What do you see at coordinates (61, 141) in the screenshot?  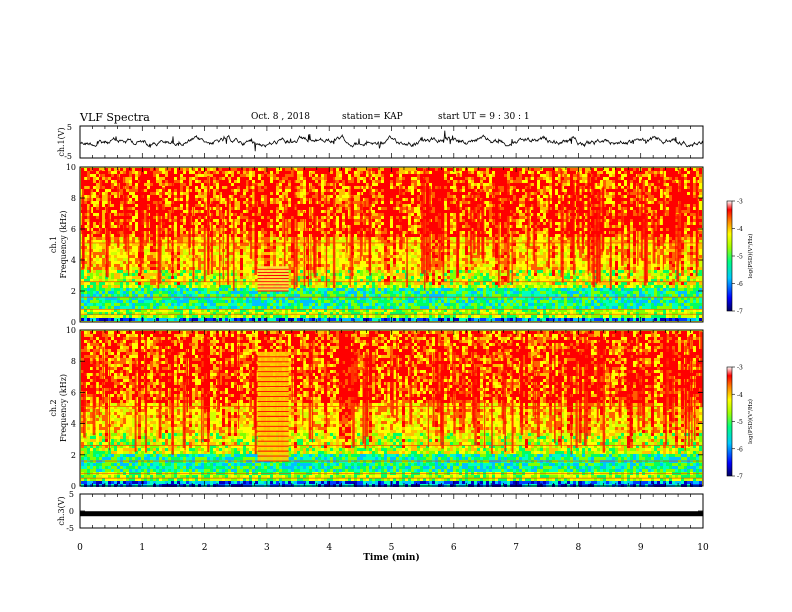 I see `ch1-waveform-ylabel: ch.1(V)` at bounding box center [61, 141].